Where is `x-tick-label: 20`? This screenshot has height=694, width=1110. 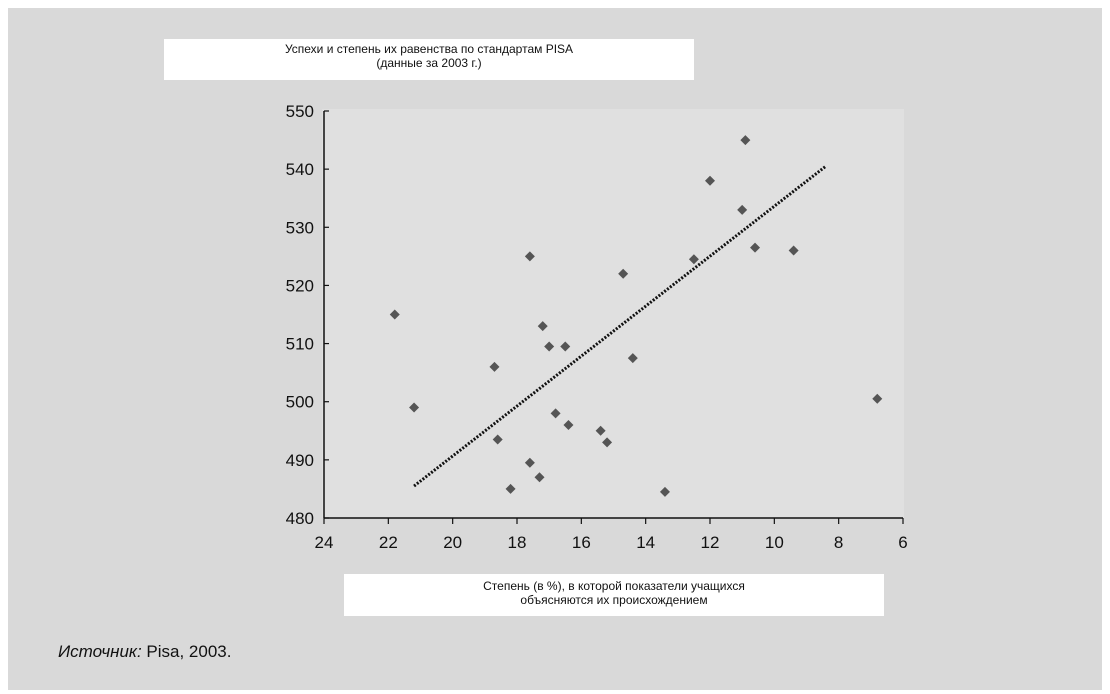
x-tick-label: 20 is located at coordinates (452, 542).